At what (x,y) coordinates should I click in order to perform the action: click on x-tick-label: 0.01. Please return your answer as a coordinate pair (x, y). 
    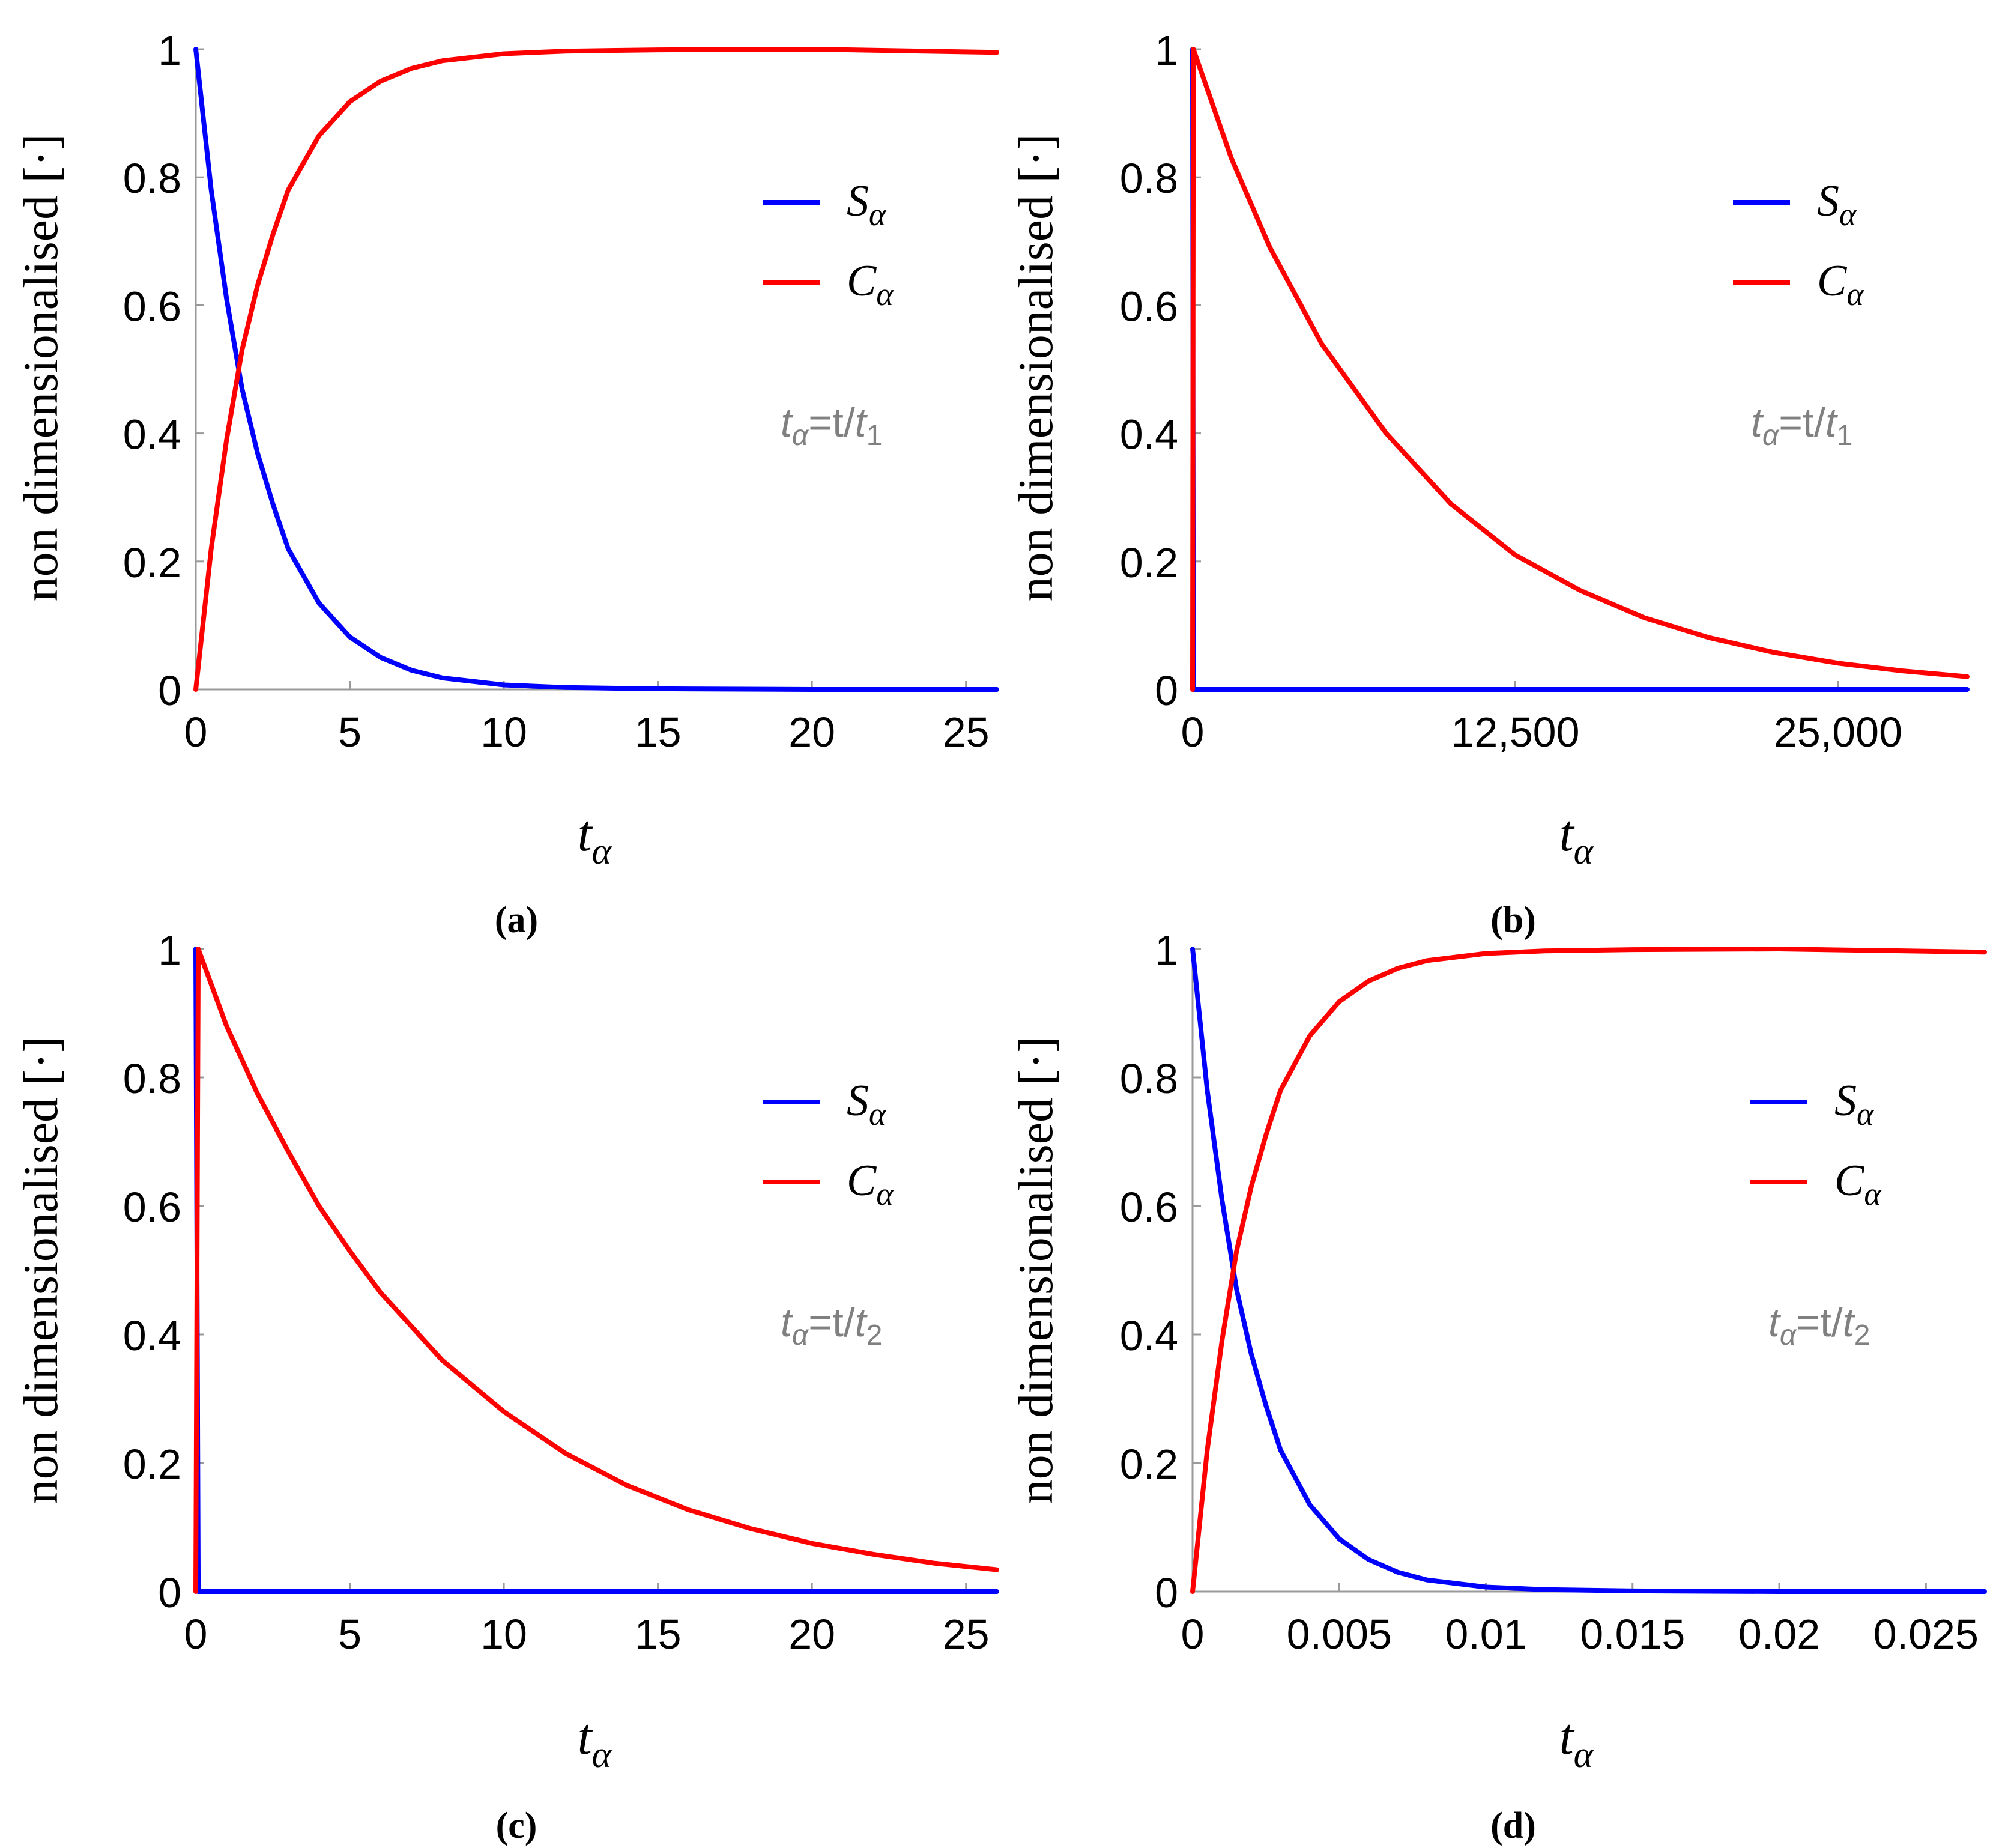
    Looking at the image, I should click on (1485, 1634).